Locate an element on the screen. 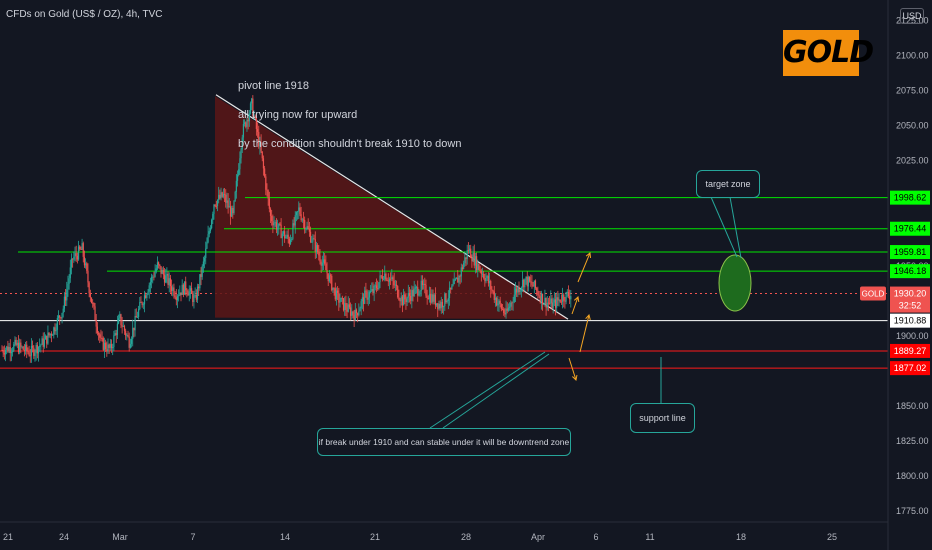 This screenshot has height=550, width=932. x-tick-label: 21 is located at coordinates (8, 537).